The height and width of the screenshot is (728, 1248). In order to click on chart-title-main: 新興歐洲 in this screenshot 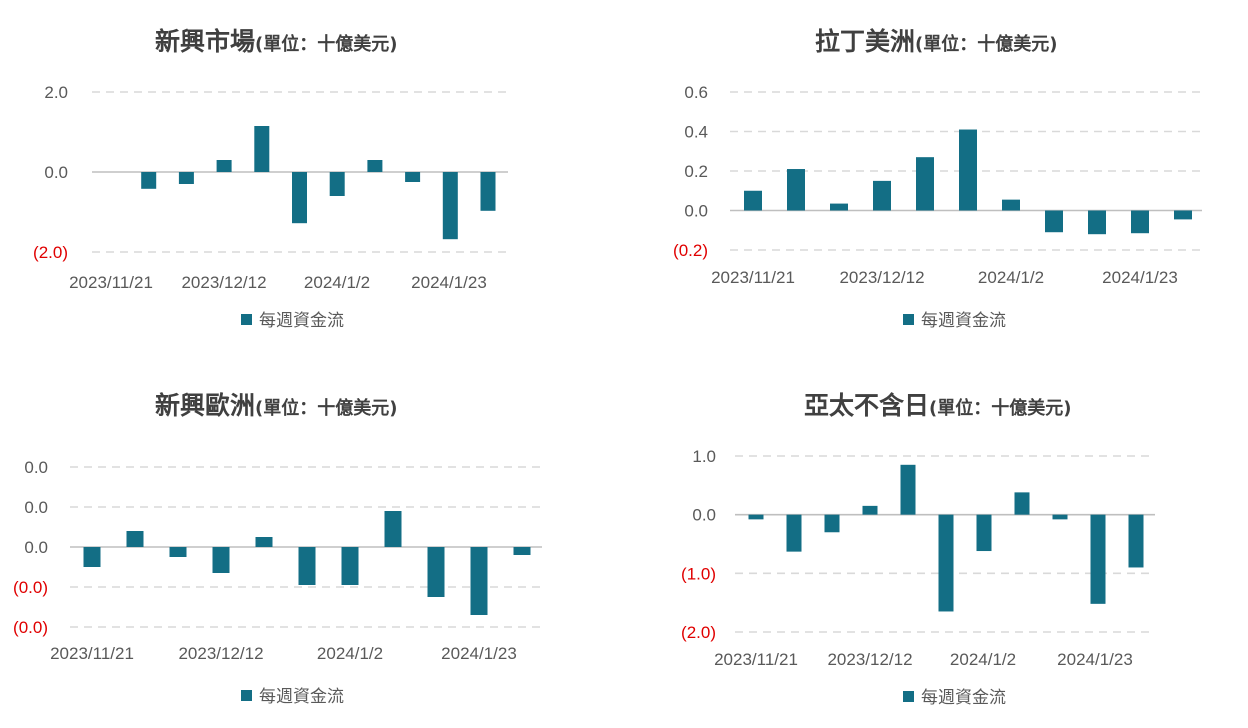, I will do `click(205, 405)`.